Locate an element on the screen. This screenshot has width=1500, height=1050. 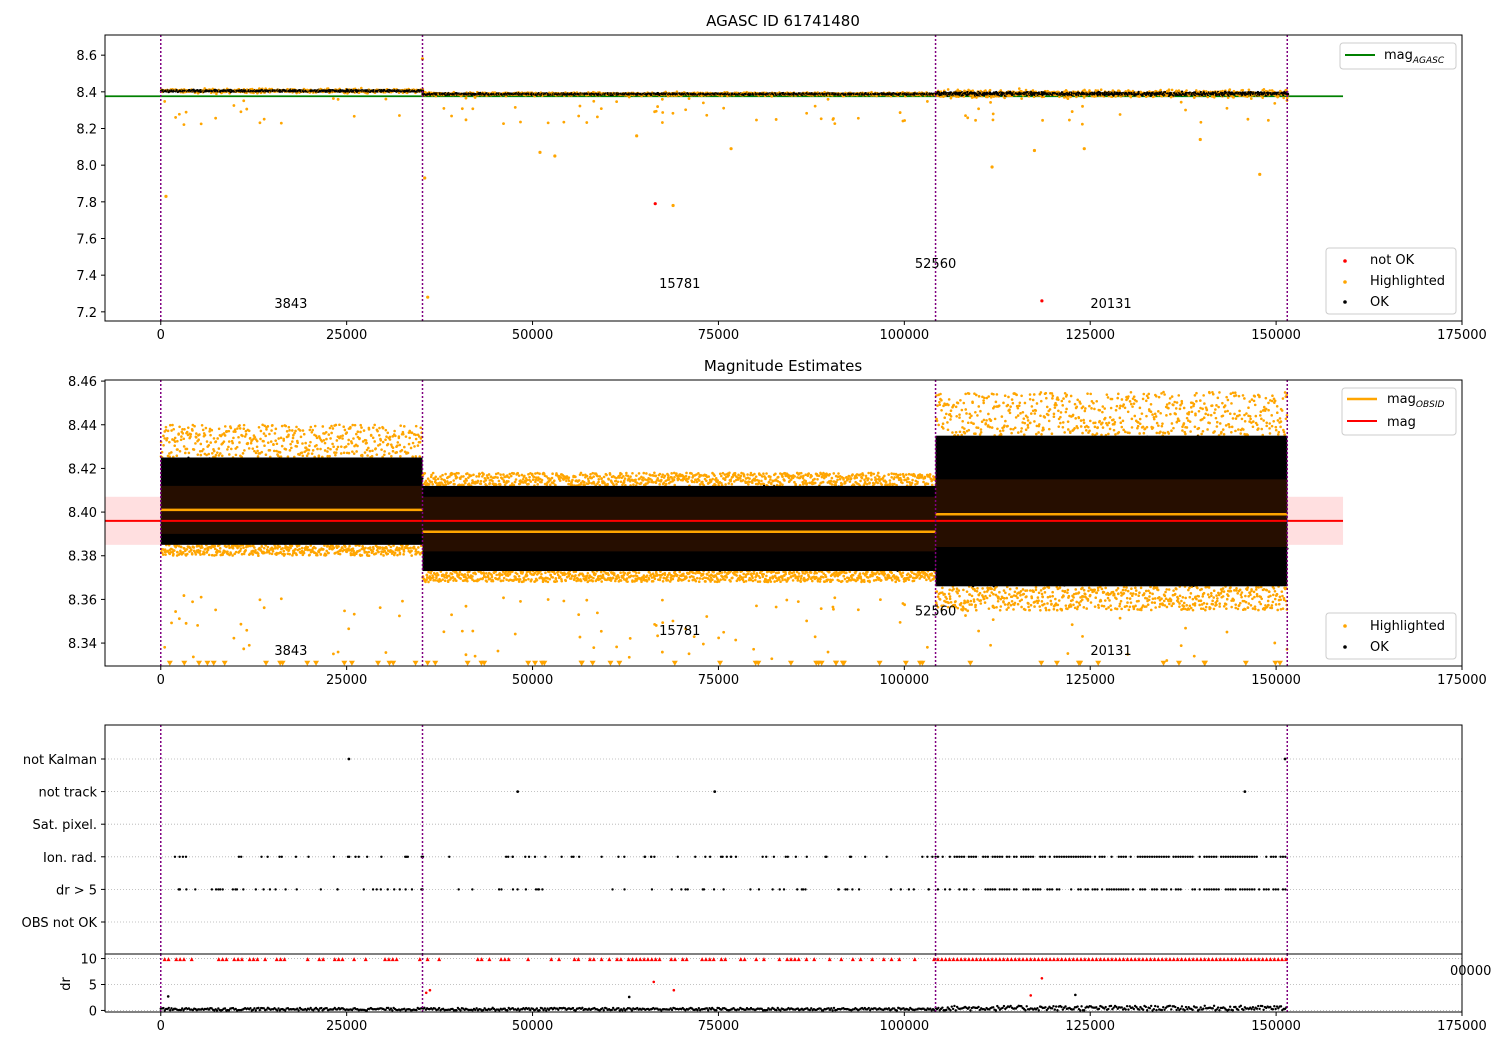
p1-xtick-label: 75000 is located at coordinates (718, 335).